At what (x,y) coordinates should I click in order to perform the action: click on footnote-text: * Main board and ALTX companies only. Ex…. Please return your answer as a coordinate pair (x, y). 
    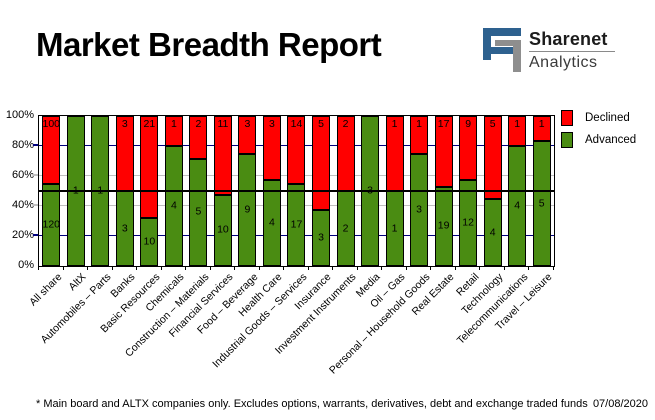
    Looking at the image, I should click on (312, 404).